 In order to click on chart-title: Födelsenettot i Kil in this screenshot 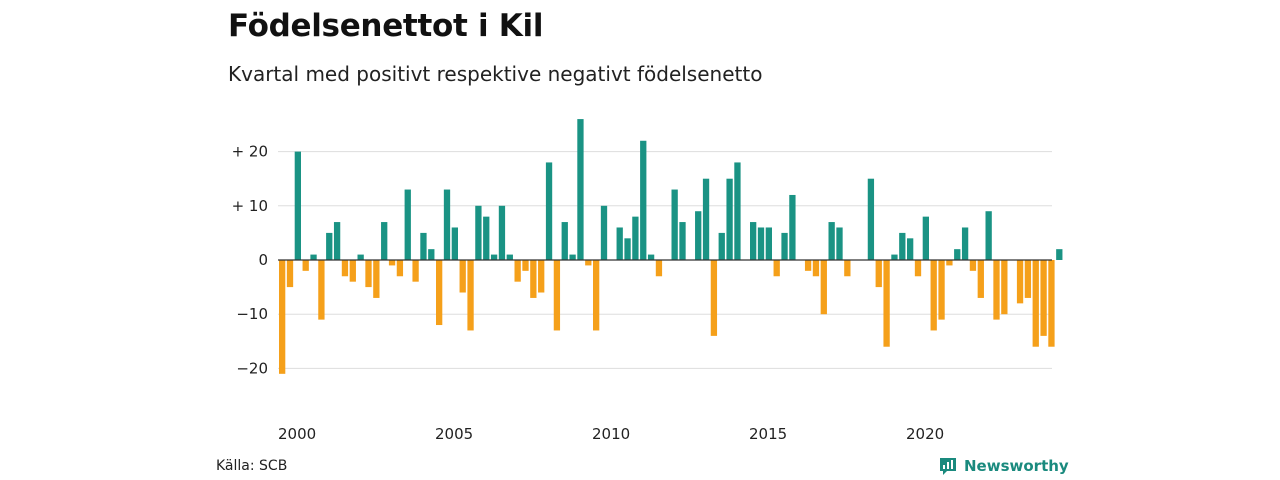, I will do `click(386, 26)`.